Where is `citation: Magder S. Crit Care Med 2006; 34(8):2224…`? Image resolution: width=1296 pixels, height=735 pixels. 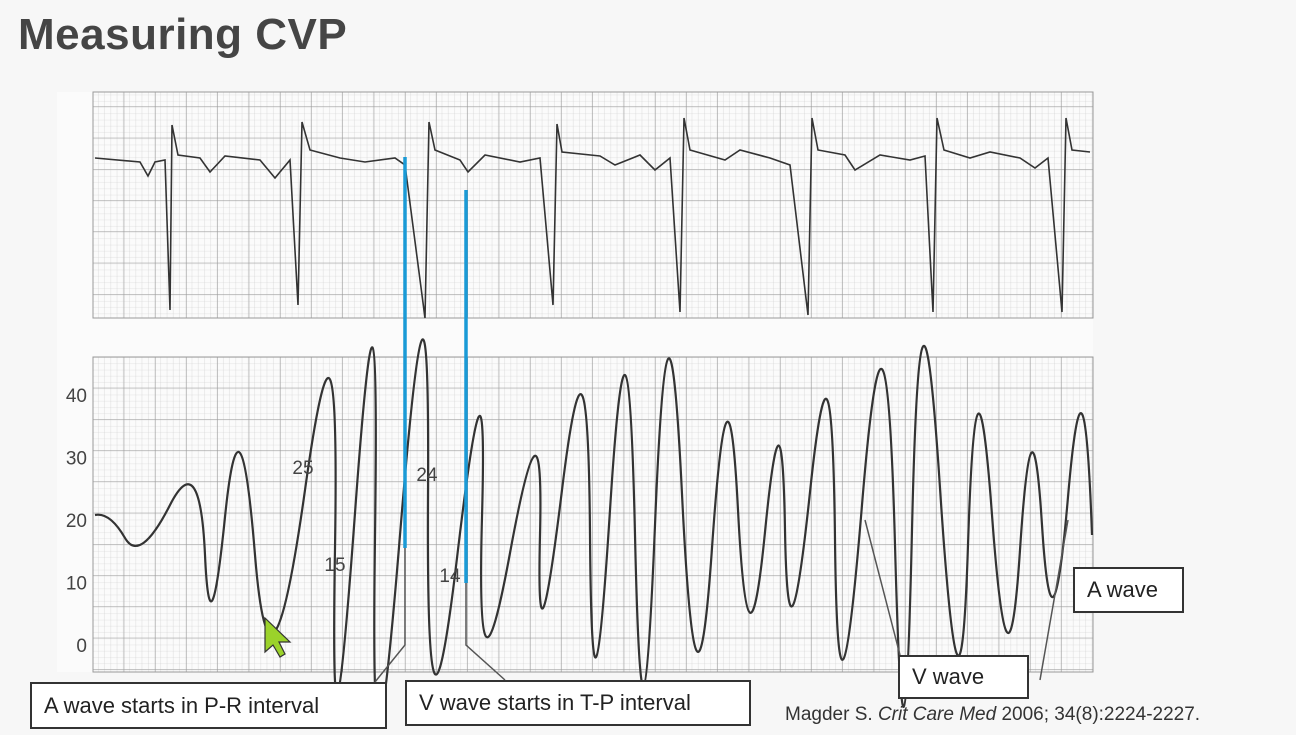
citation: Magder S. Crit Care Med 2006; 34(8):2224… is located at coordinates (992, 715).